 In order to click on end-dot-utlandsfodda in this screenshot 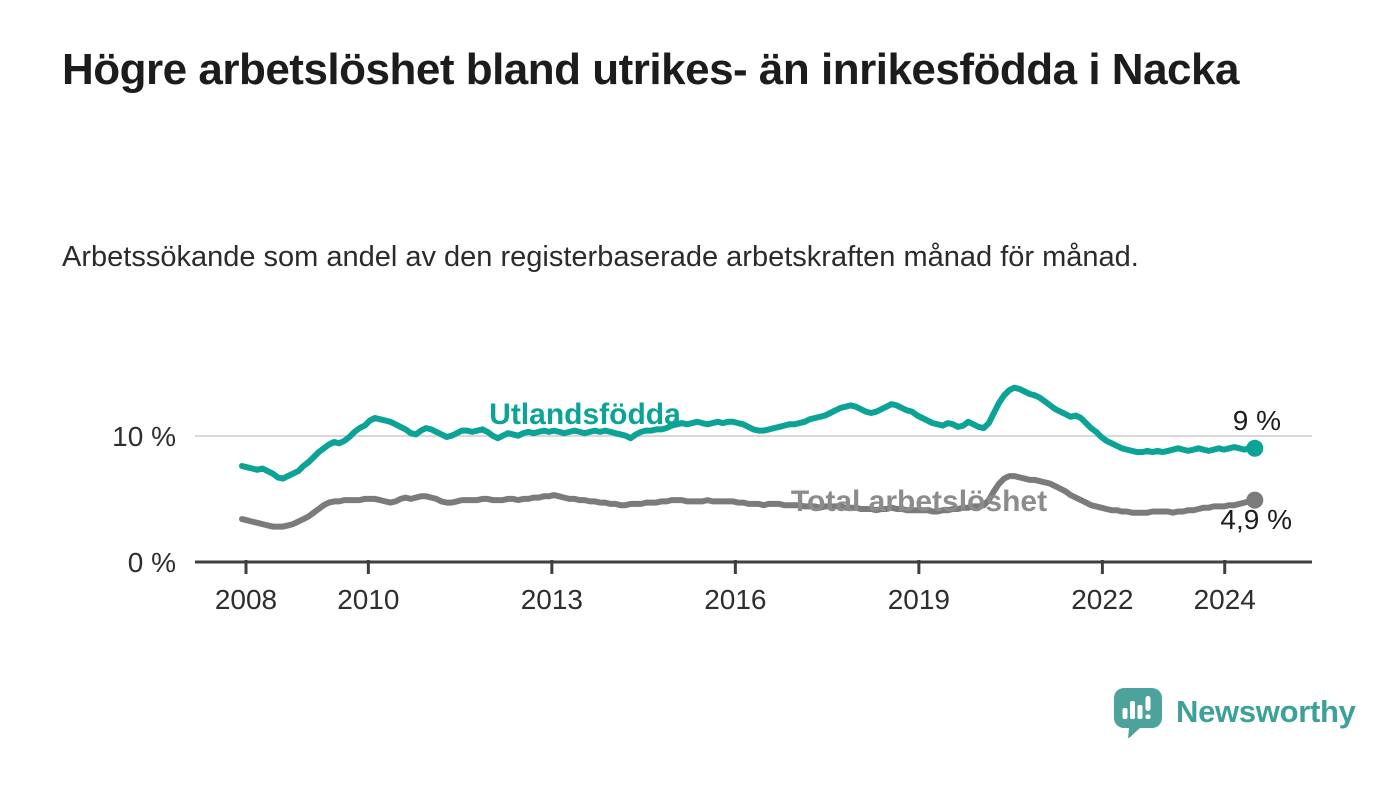, I will do `click(1255, 448)`.